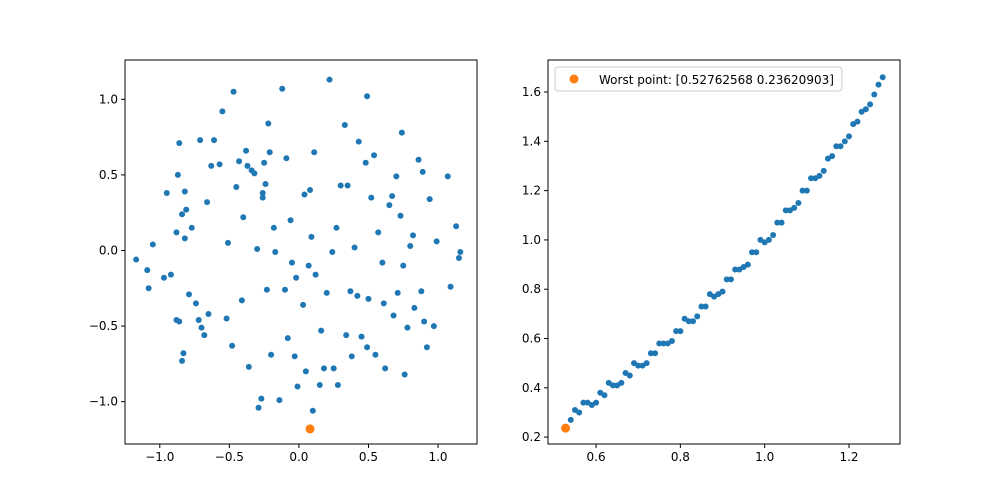 The width and height of the screenshot is (1000, 500). Describe the element at coordinates (298, 457) in the screenshot. I see `x-tick-label: 0.0` at that location.